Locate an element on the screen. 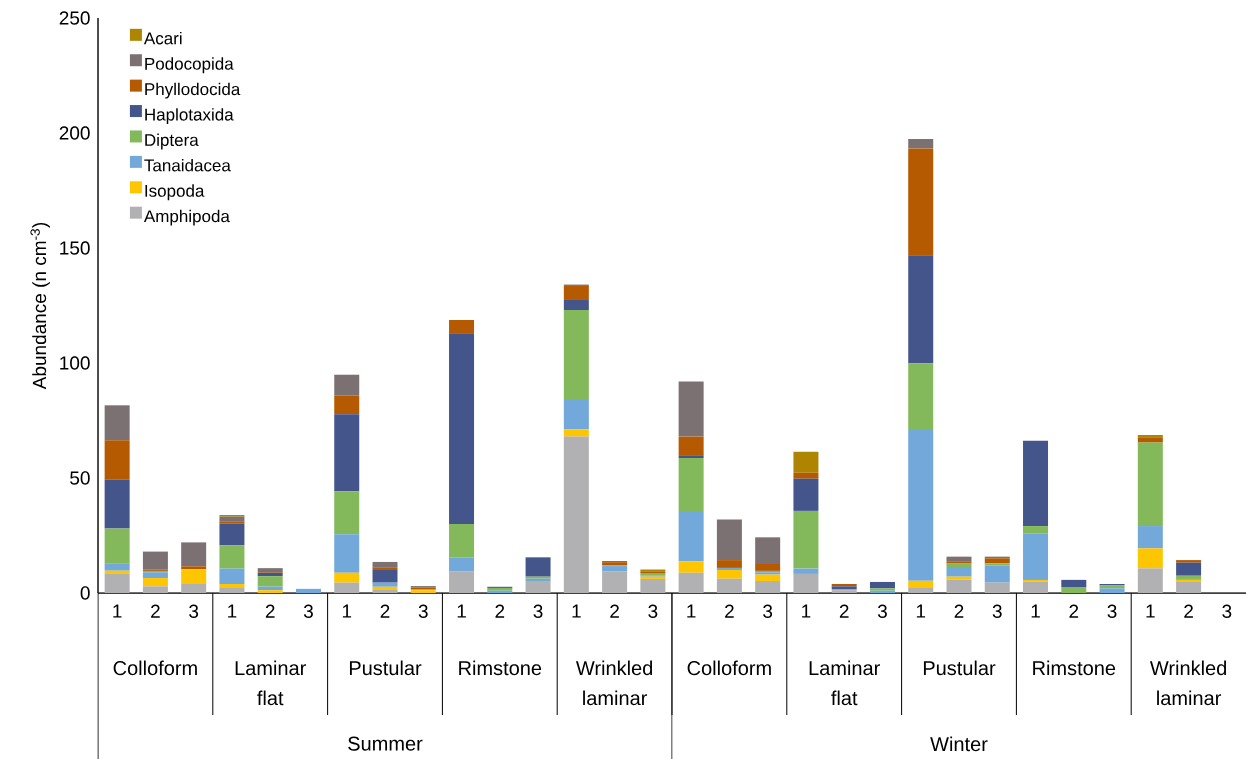 The width and height of the screenshot is (1246, 759). y-tick-label: 200 is located at coordinates (74, 133).